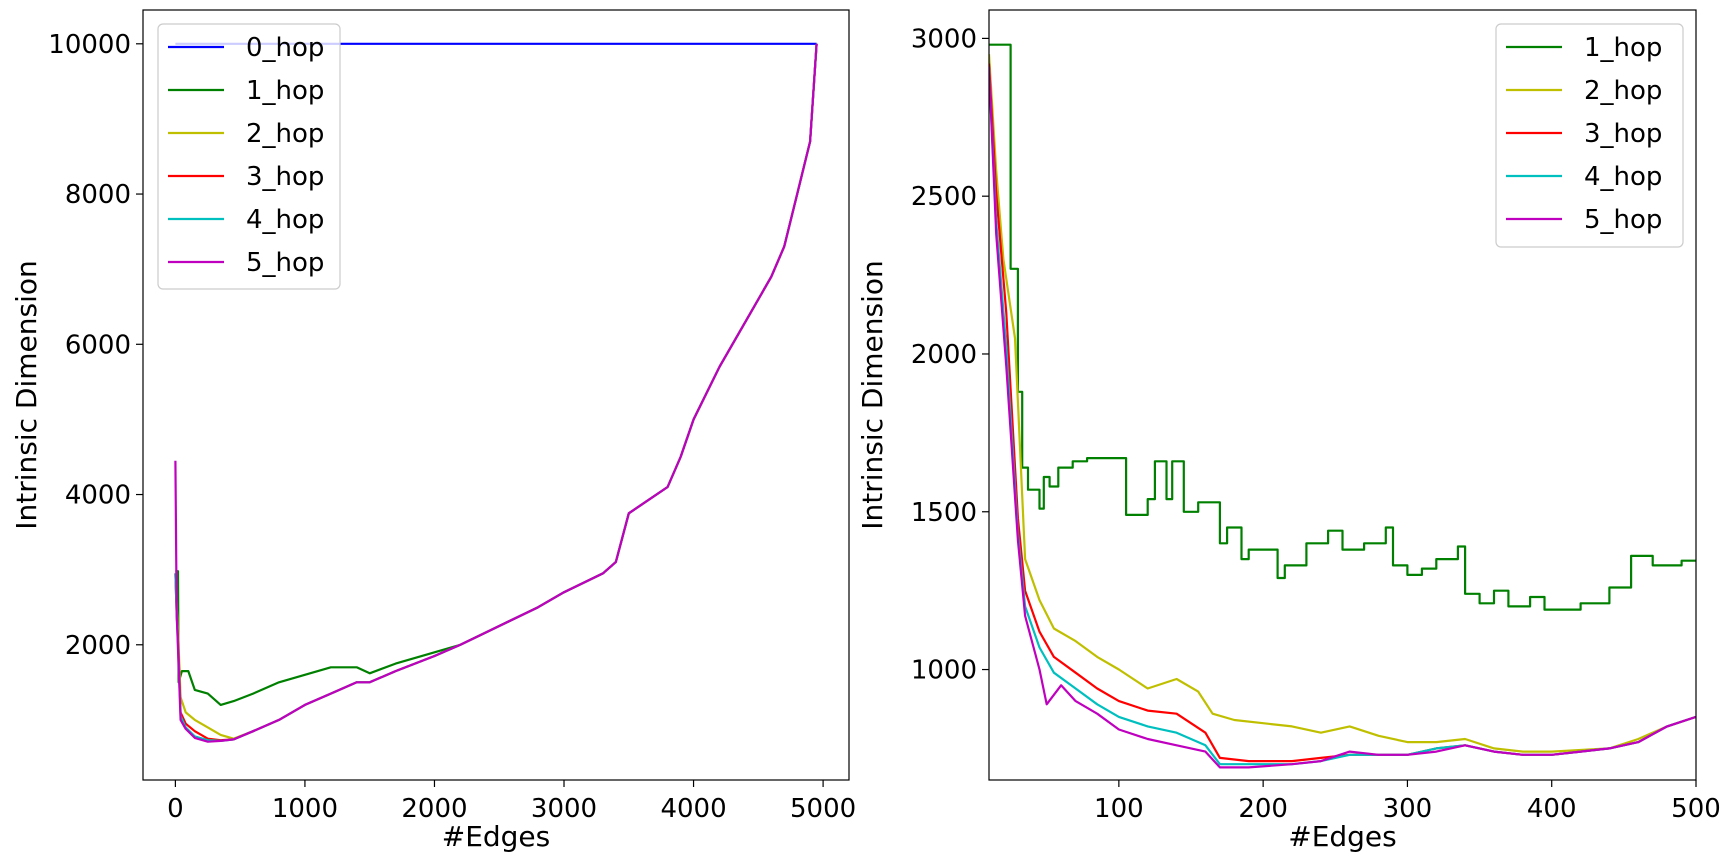 Image resolution: width=1728 pixels, height=861 pixels. What do you see at coordinates (1119, 809) in the screenshot?
I see `x-tick-label: 100` at bounding box center [1119, 809].